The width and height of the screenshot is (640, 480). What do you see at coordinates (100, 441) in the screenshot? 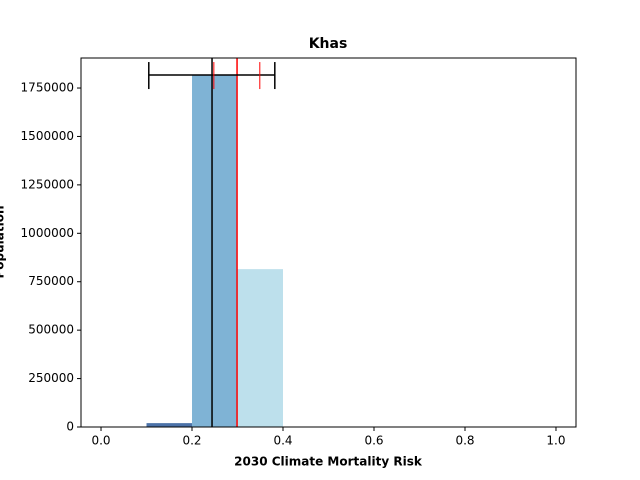
I see `x-tick-label: 0.0` at bounding box center [100, 441].